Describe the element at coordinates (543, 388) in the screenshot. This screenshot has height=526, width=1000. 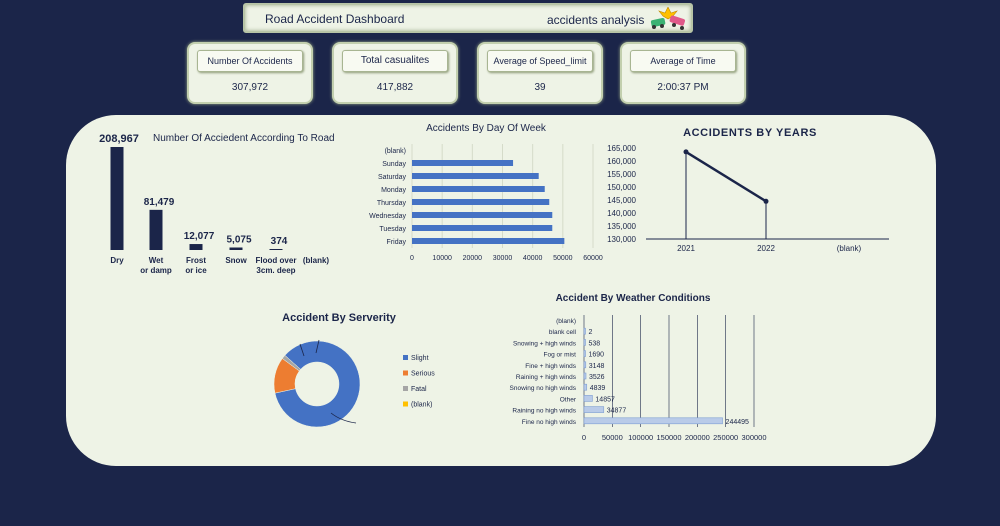
I see `weather-category-label: Snowing no high winds` at that location.